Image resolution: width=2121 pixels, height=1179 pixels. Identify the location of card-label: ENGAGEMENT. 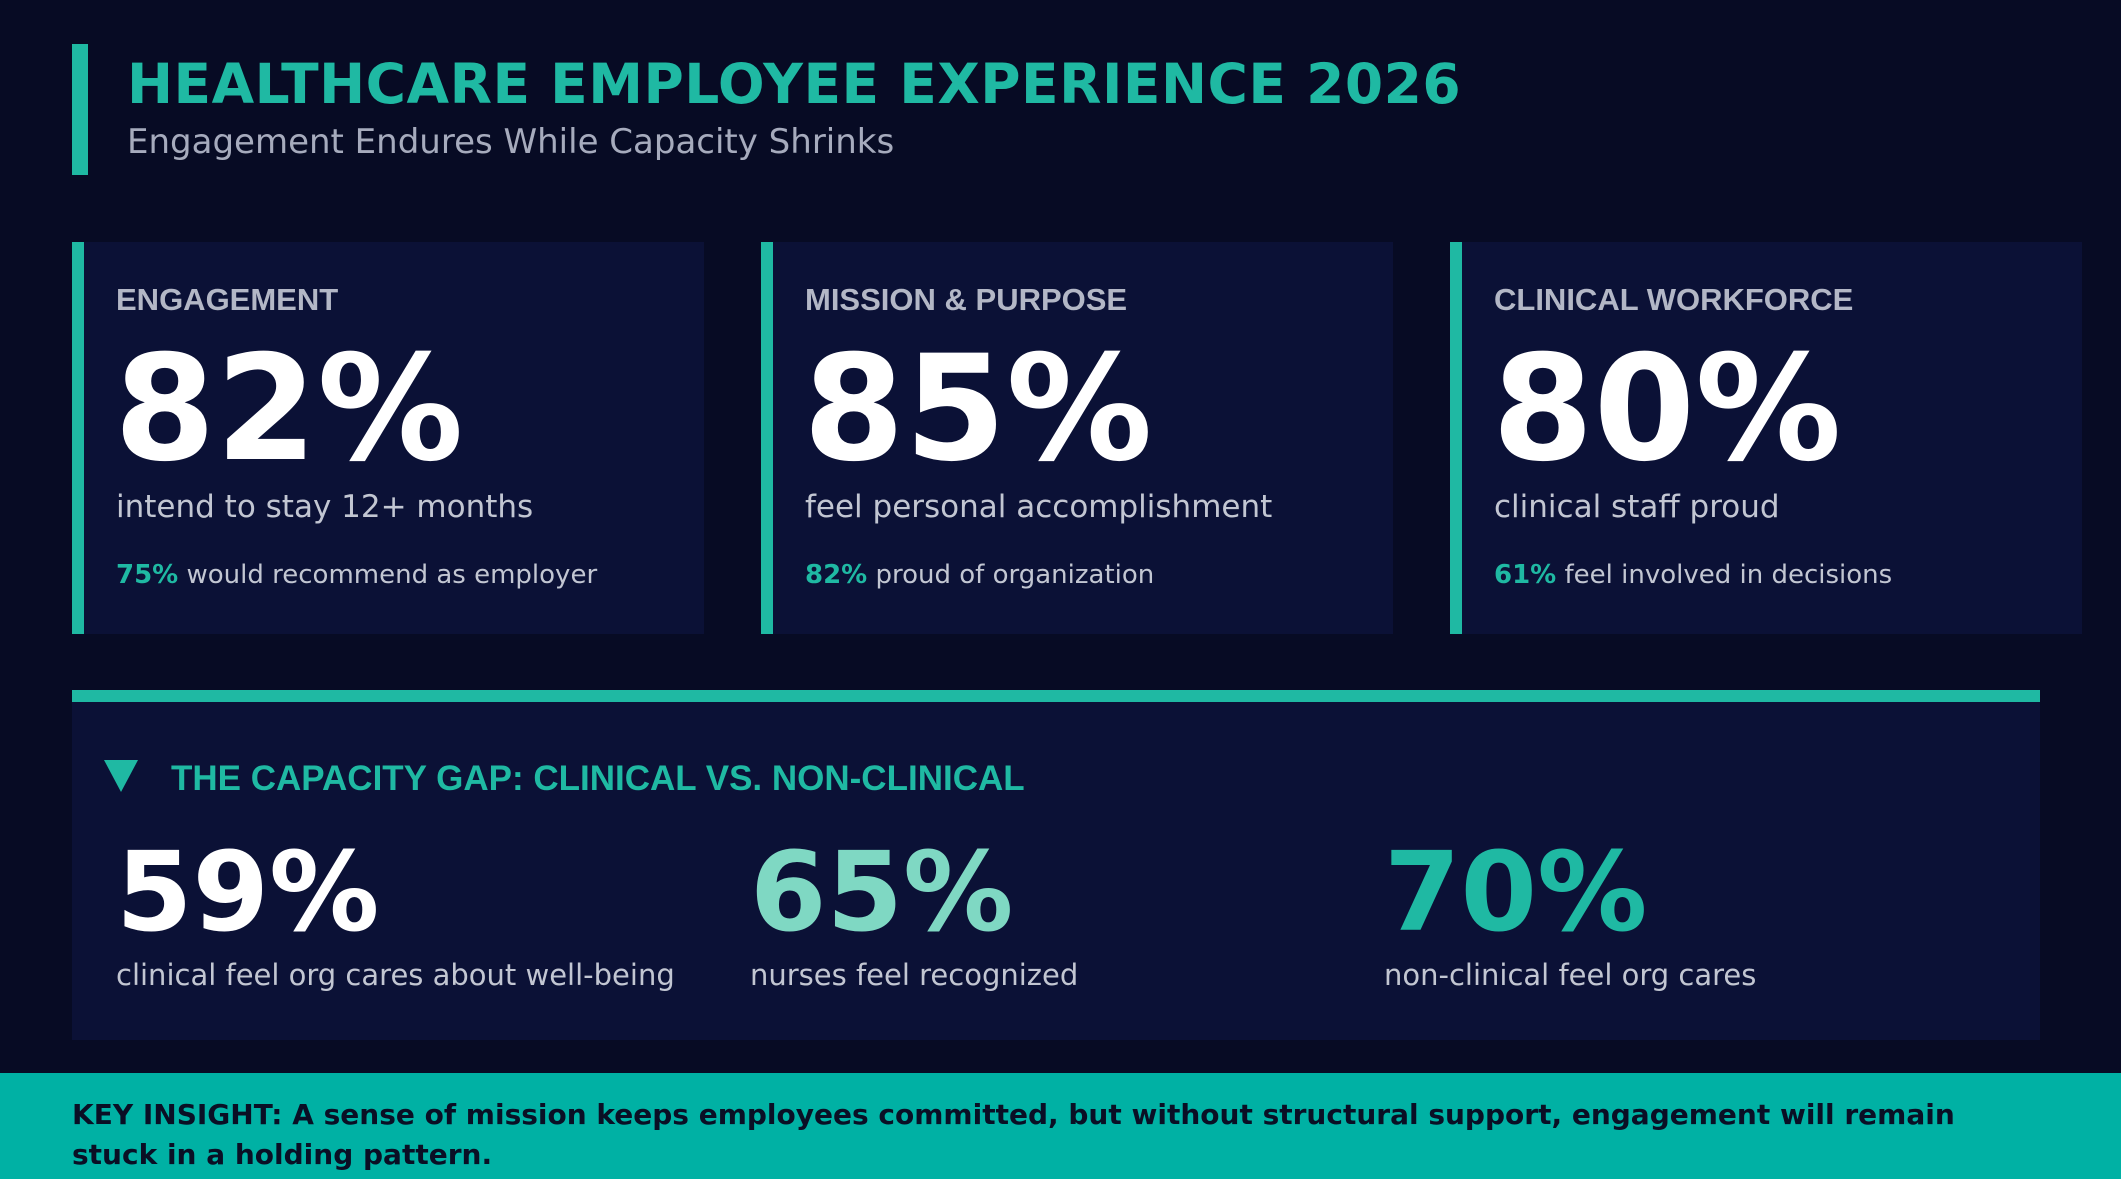
(227, 299).